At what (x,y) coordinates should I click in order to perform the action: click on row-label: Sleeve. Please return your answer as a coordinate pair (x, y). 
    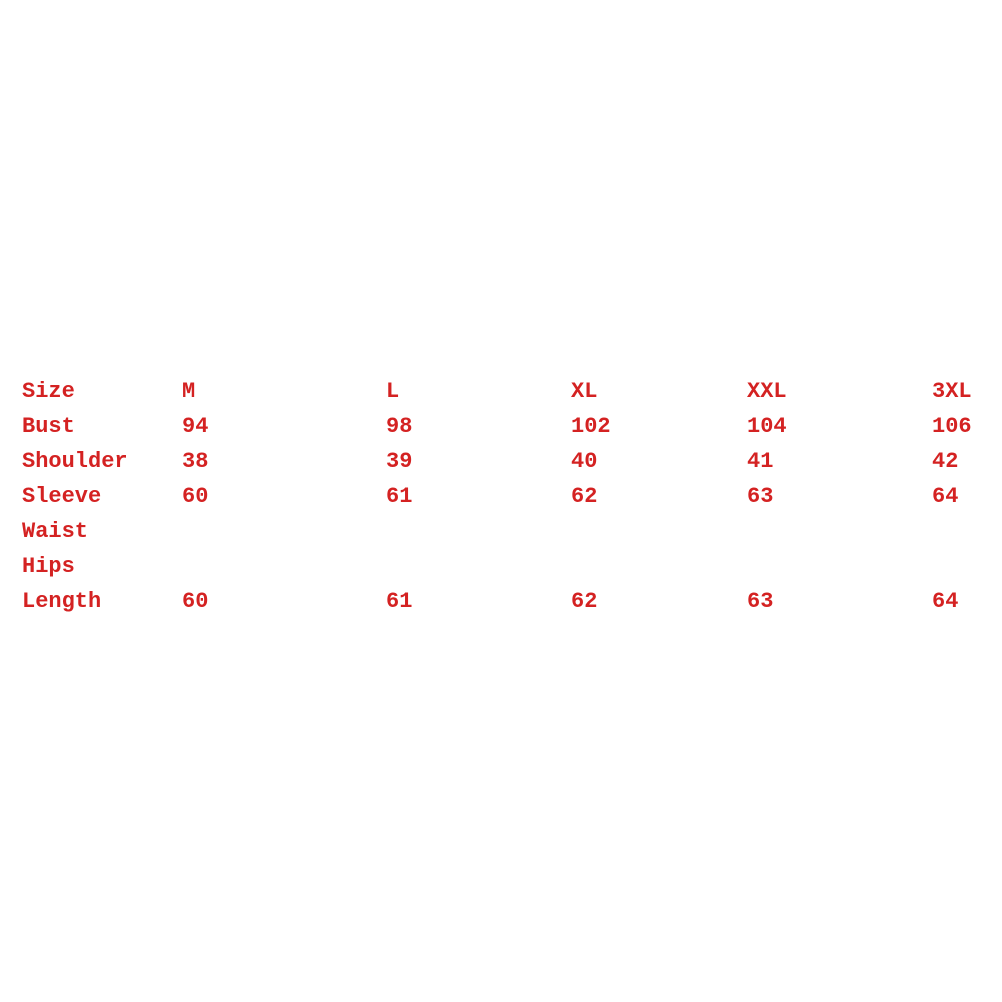
    Looking at the image, I should click on (62, 496).